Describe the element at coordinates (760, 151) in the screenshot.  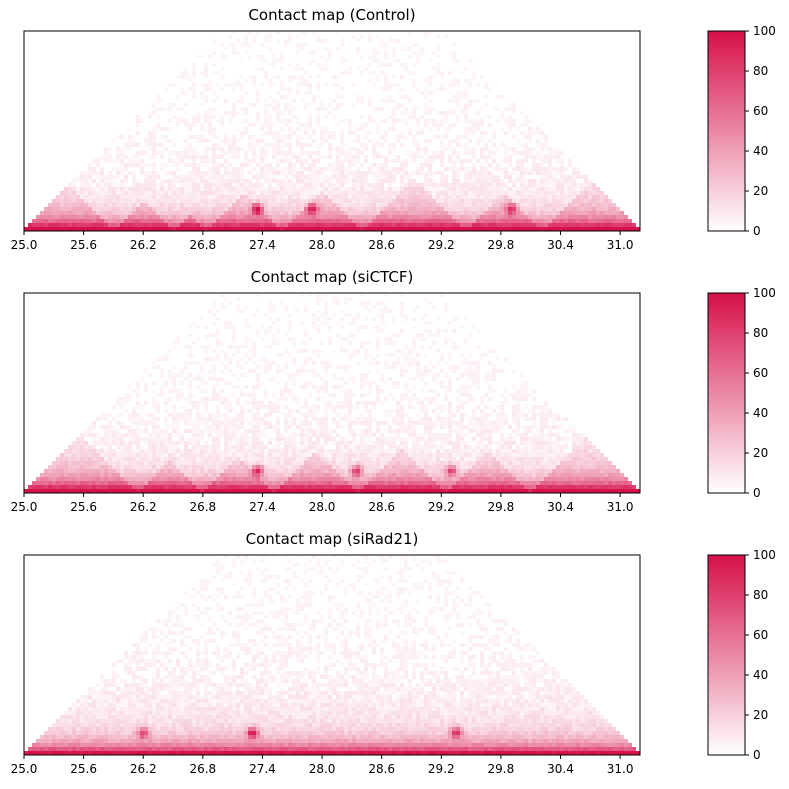
I see `colorbar-tick-label: 40` at that location.